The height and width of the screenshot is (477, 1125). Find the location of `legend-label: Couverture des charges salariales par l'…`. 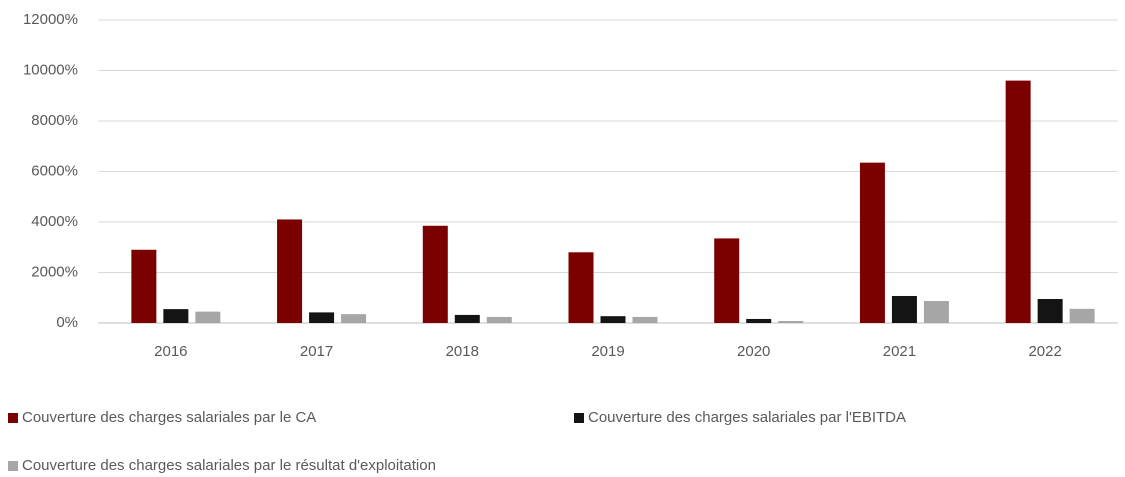

legend-label: Couverture des charges salariales par l'… is located at coordinates (747, 417).